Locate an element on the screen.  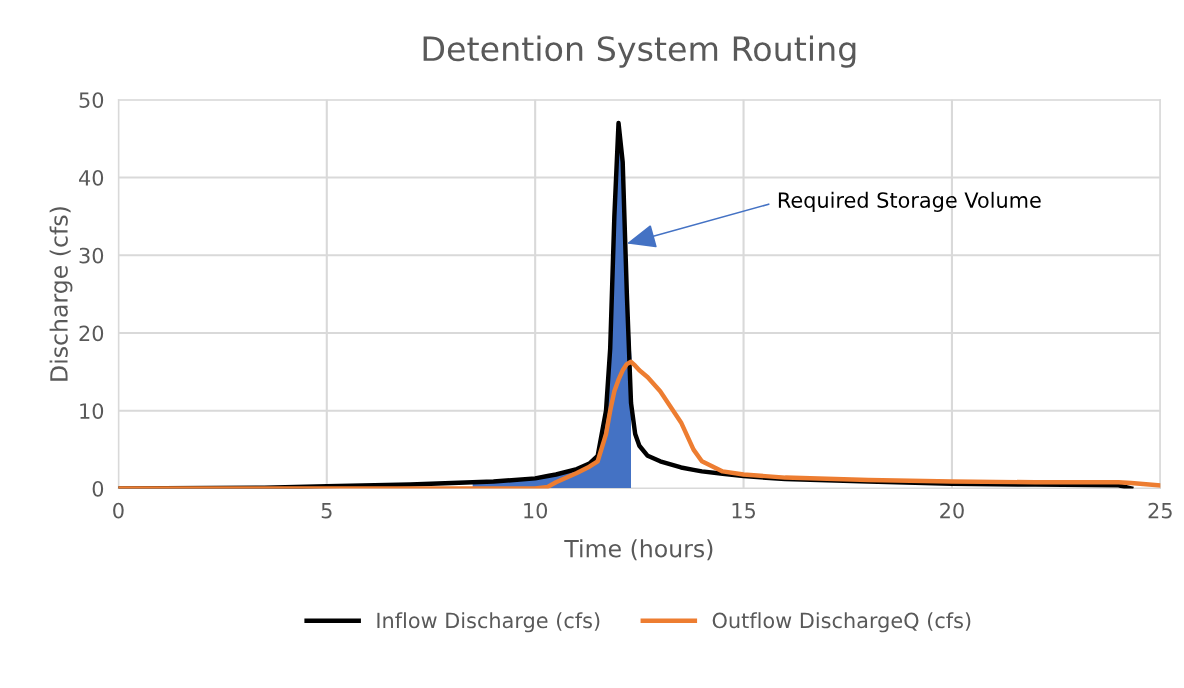
x-axis-title: Time (hours) is located at coordinates (638, 550).